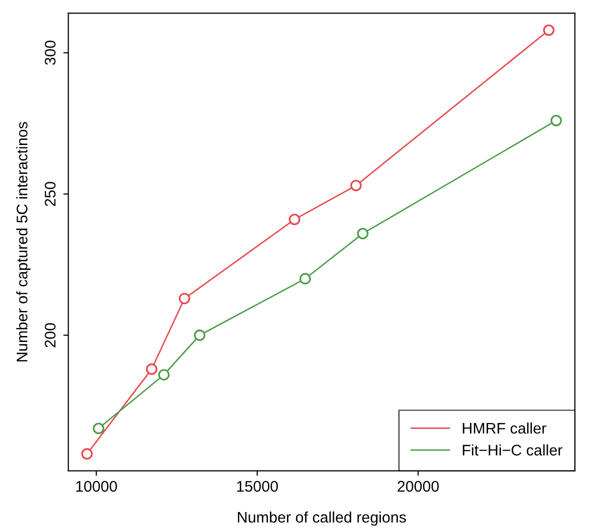 The height and width of the screenshot is (529, 589). I want to click on legend-label: HMRF caller, so click(504, 428).